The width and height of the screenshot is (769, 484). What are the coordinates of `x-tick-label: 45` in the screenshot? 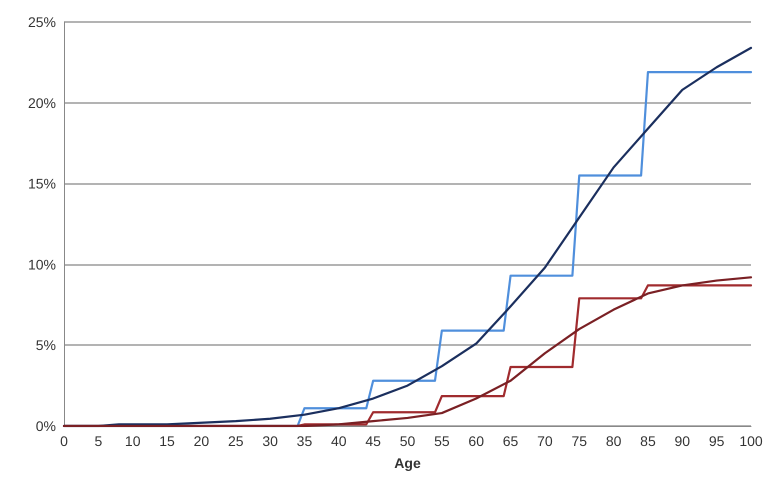 It's located at (373, 441).